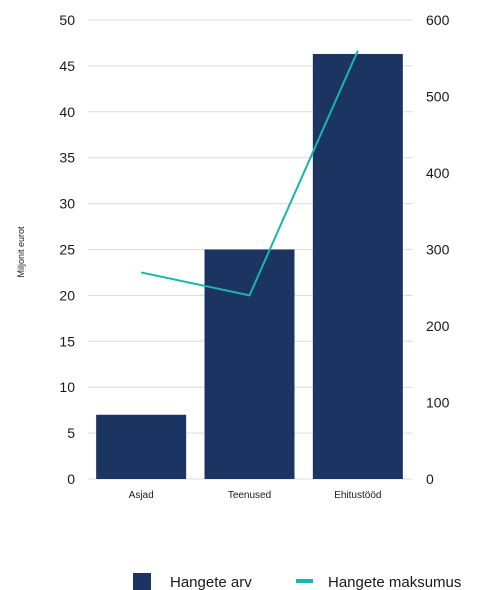 The image size is (480, 590). What do you see at coordinates (67, 204) in the screenshot?
I see `left-tick-label: 30` at bounding box center [67, 204].